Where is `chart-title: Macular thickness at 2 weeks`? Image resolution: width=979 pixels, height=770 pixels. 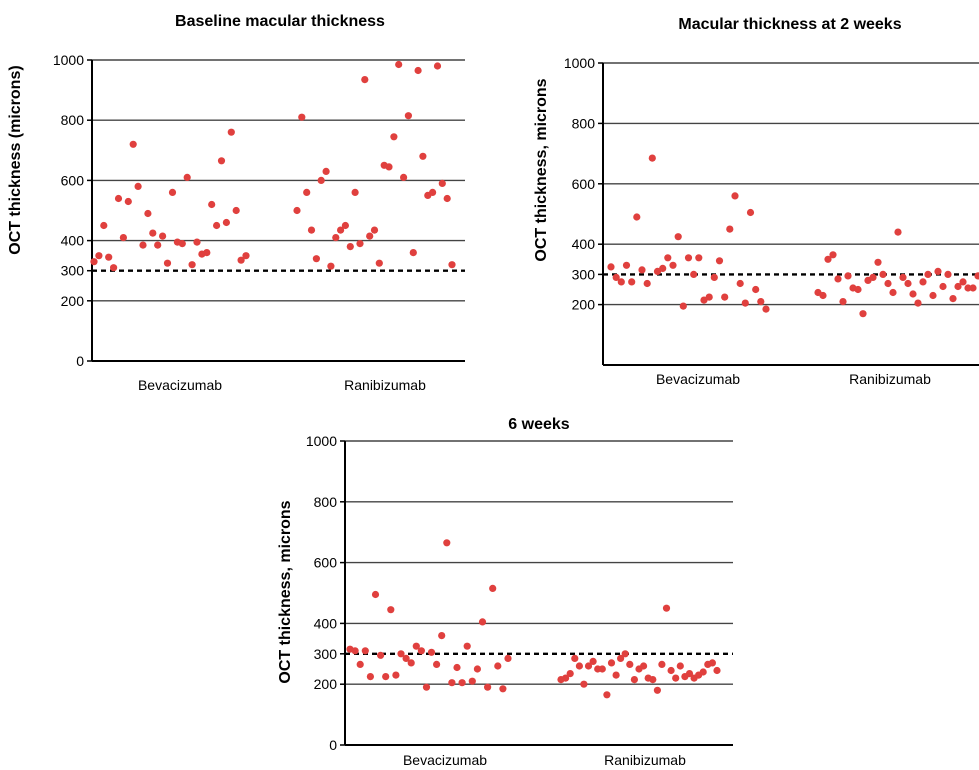 chart-title: Macular thickness at 2 weeks is located at coordinates (789, 24).